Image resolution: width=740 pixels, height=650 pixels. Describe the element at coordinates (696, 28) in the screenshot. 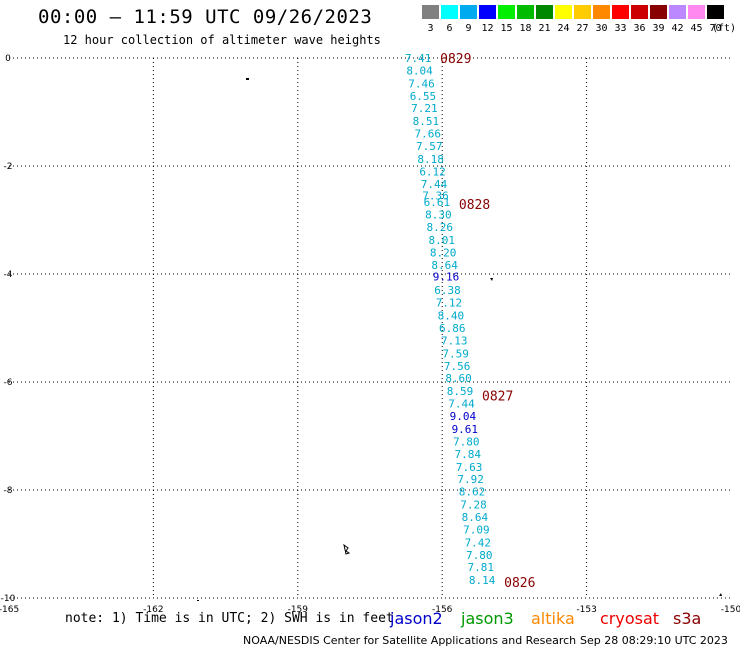

I see `legend-label: 45` at that location.